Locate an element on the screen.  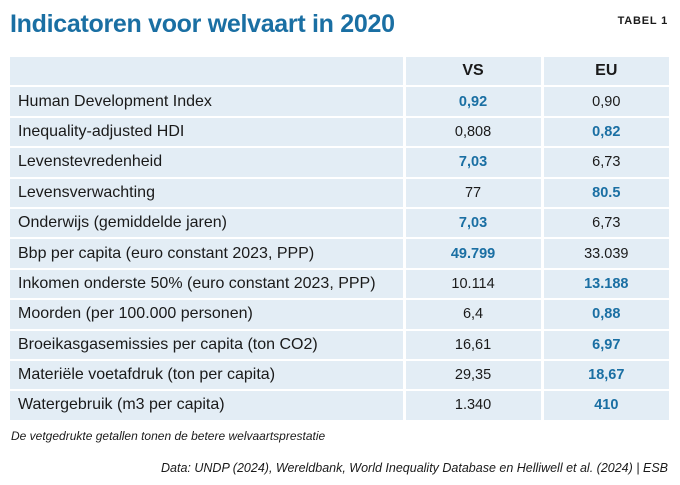
table-row: Onderwijs (gemiddelde jaren) 7,03 6,73 is located at coordinates (339, 223).